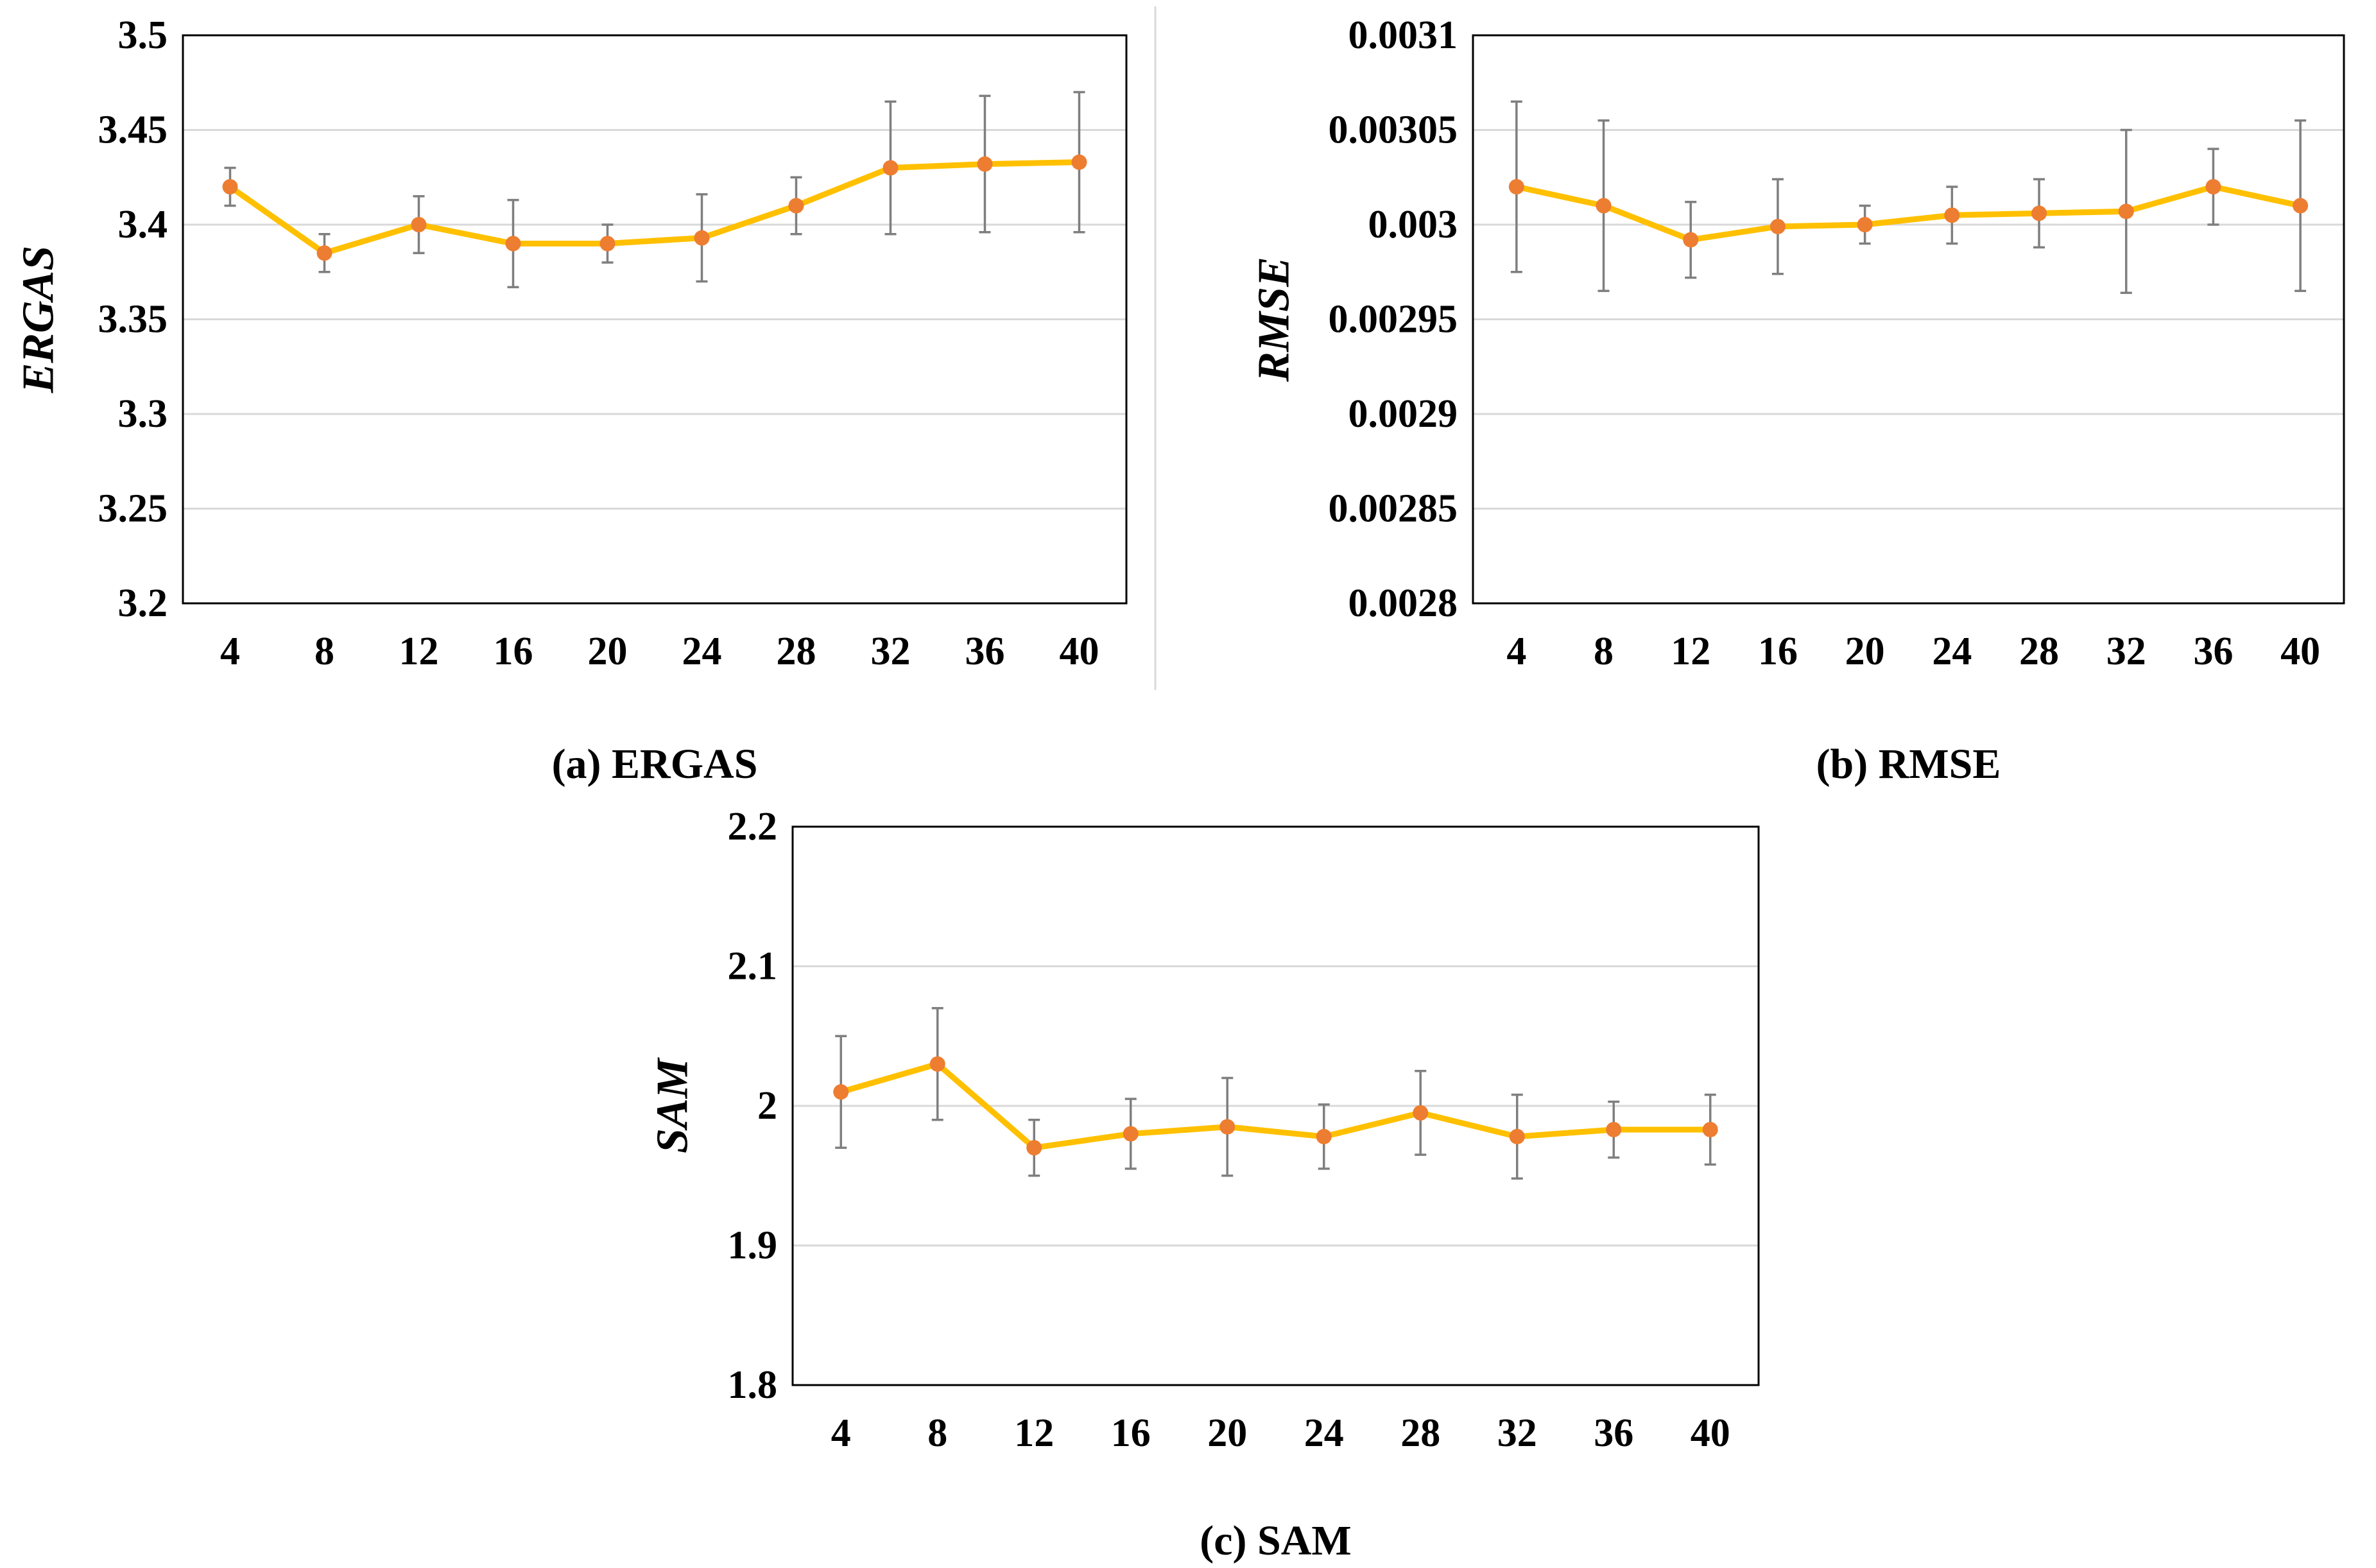 The height and width of the screenshot is (1568, 2376). Describe the element at coordinates (1403, 603) in the screenshot. I see `y-tick-label: 0.0028` at that location.